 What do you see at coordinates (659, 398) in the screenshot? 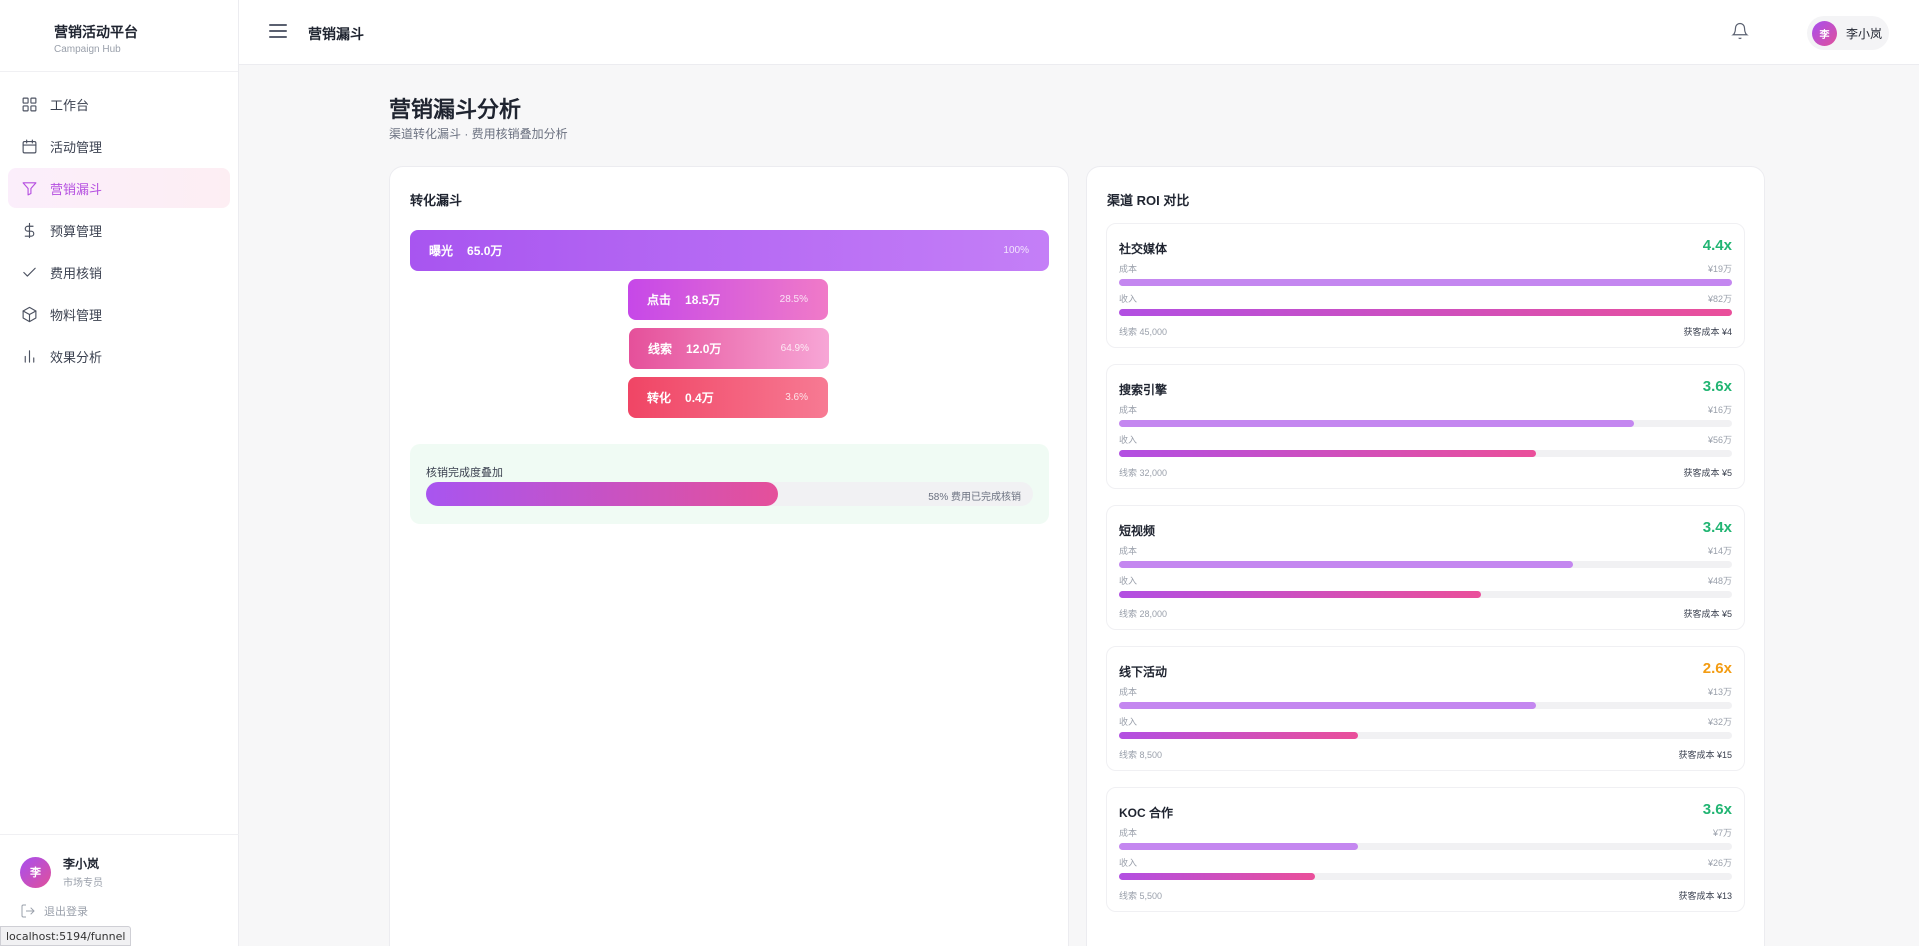
I see `funnel-stage-label: 转化` at bounding box center [659, 398].